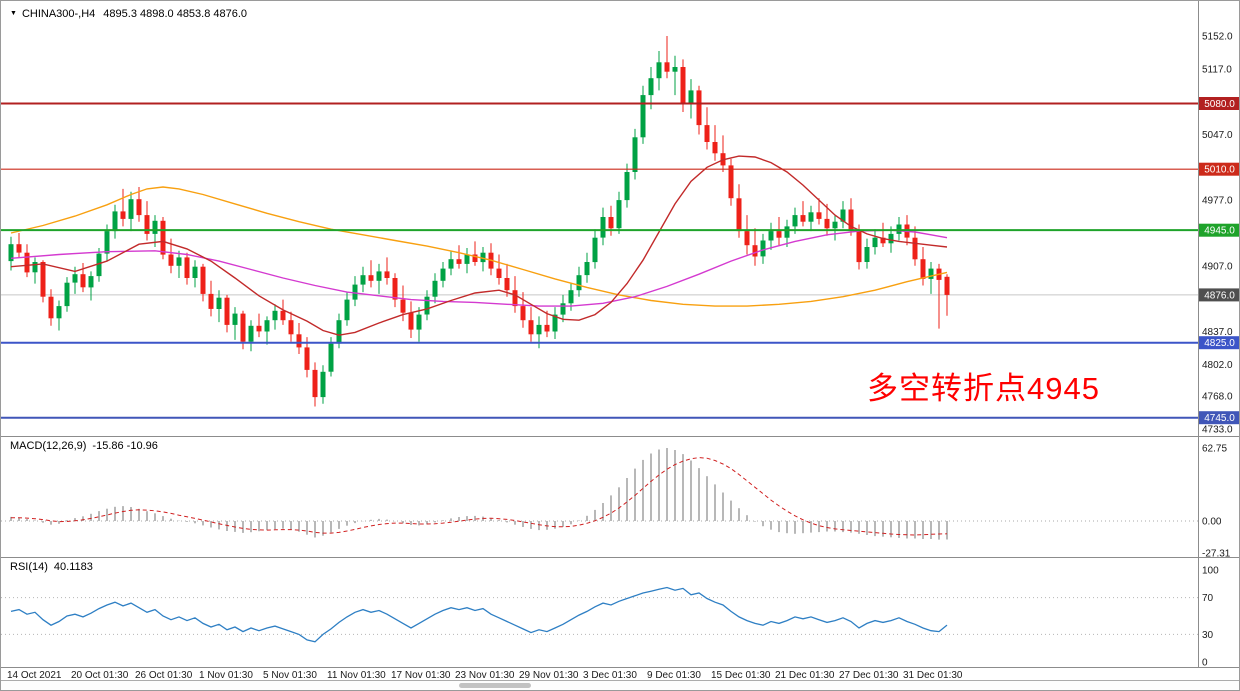  What do you see at coordinates (1217, 201) in the screenshot?
I see `price-tick-label: 4977.0` at bounding box center [1217, 201].